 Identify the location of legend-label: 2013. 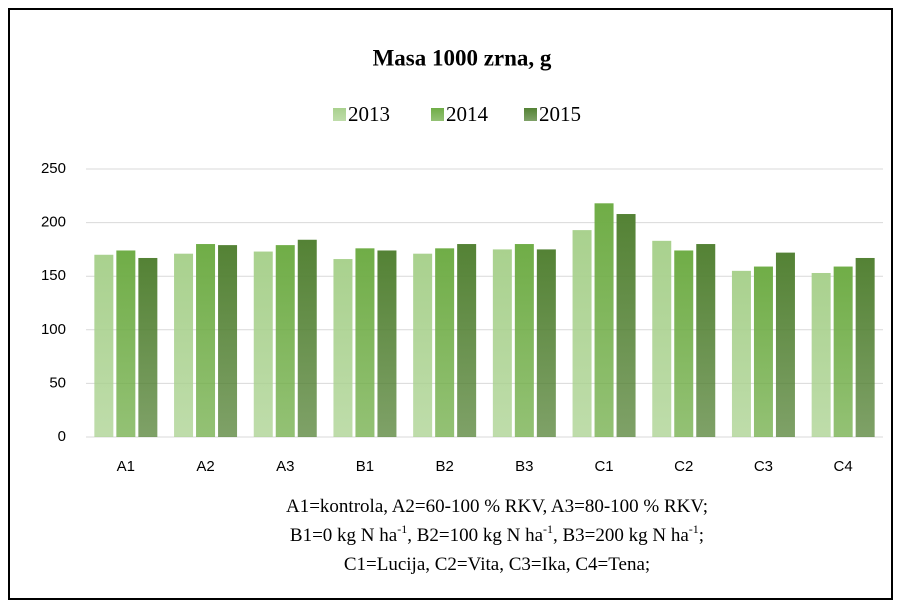
(369, 114).